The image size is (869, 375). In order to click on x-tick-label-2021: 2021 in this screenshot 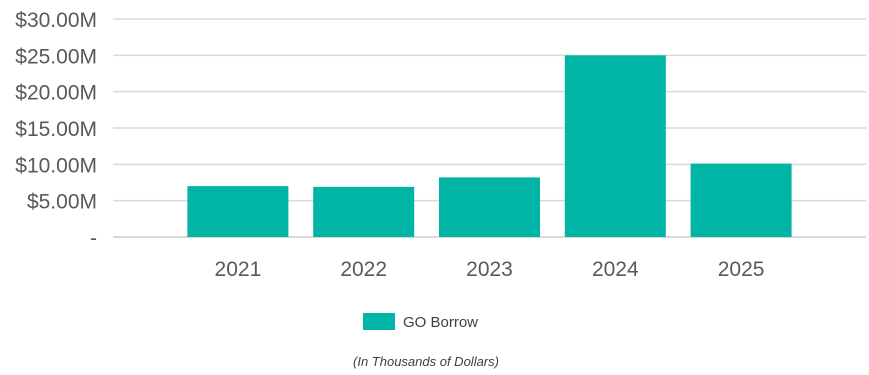, I will do `click(238, 269)`.